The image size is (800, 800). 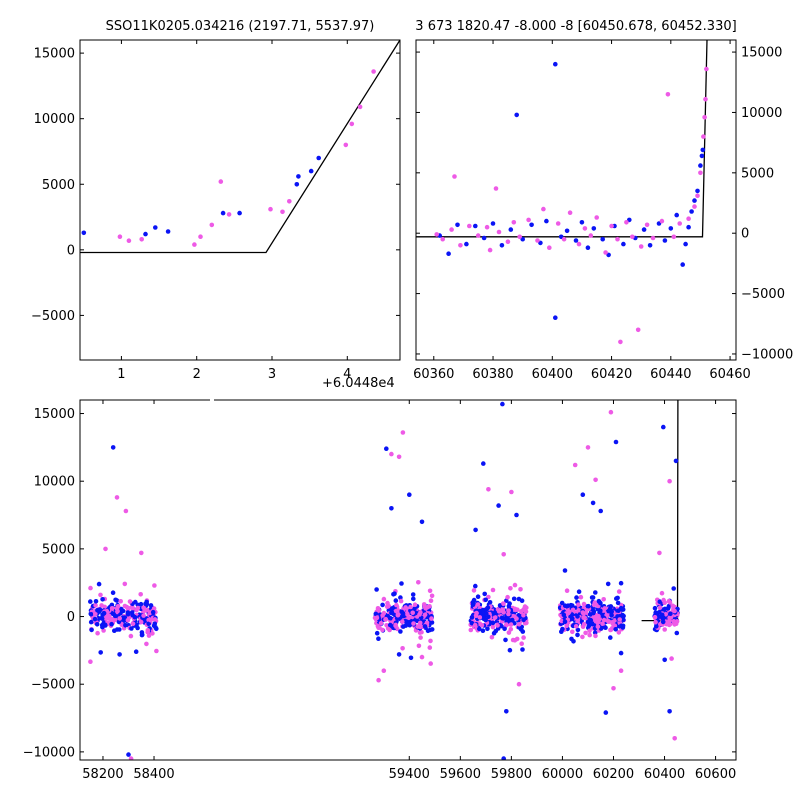 What do you see at coordinates (54, 482) in the screenshot?
I see `y-tick-label: 10000` at bounding box center [54, 482].